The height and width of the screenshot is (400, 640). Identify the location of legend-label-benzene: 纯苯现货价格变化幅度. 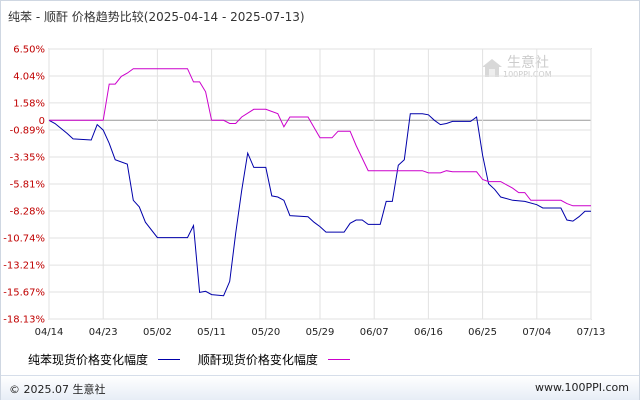
(88, 360).